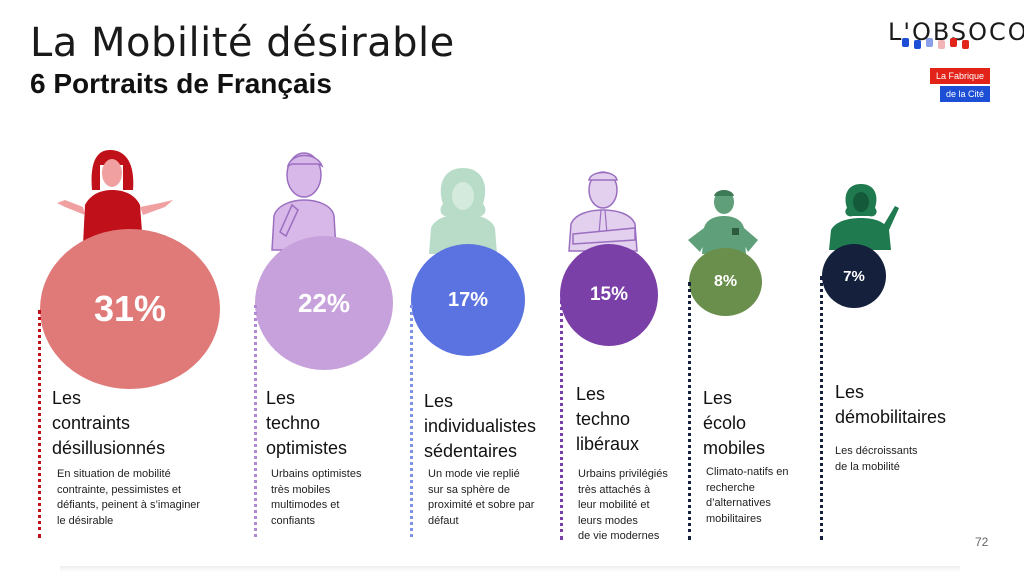  Describe the element at coordinates (39, 424) in the screenshot. I see `portrait-1-divider` at that location.